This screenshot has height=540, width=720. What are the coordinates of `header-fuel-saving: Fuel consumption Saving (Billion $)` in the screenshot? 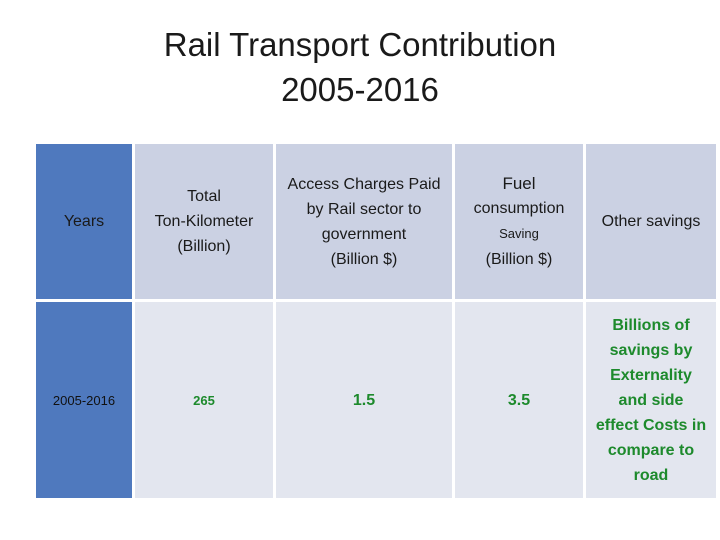 It's located at (519, 221).